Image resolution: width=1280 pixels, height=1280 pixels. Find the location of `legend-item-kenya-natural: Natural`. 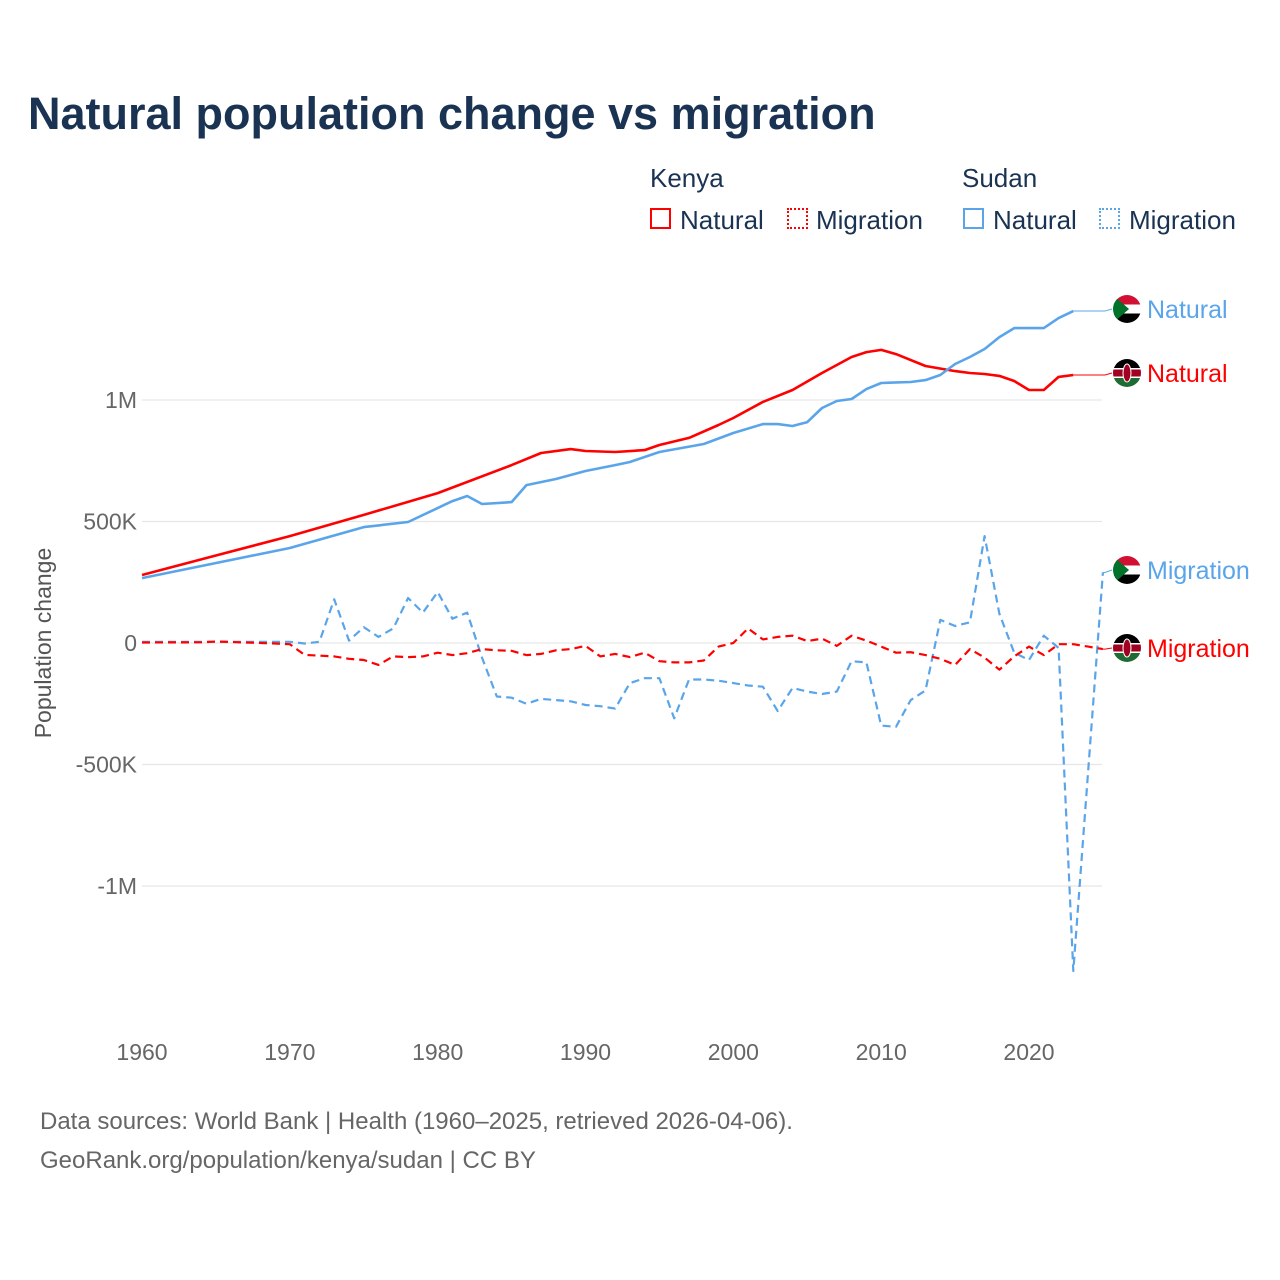

legend-item-kenya-natural: Natural is located at coordinates (722, 220).